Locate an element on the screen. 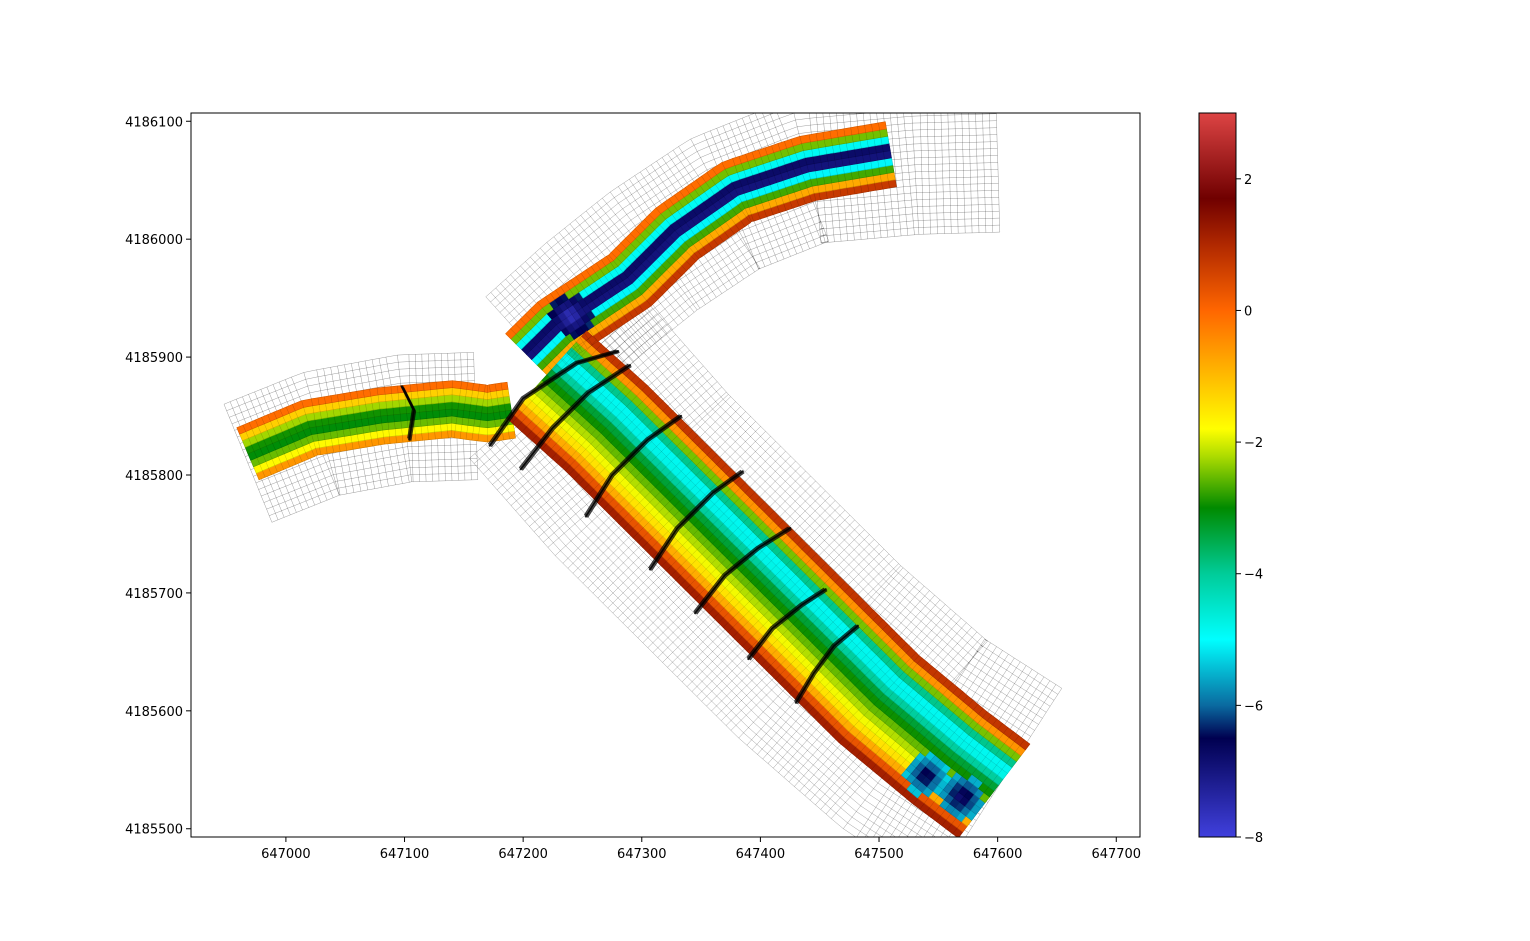  x-tick-label: 647600 is located at coordinates (998, 854).